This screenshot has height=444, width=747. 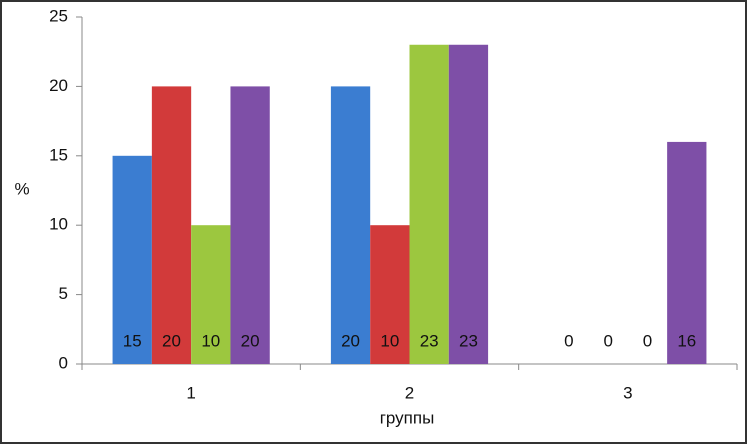 I want to click on y-tick-label: 5, so click(x=63, y=293).